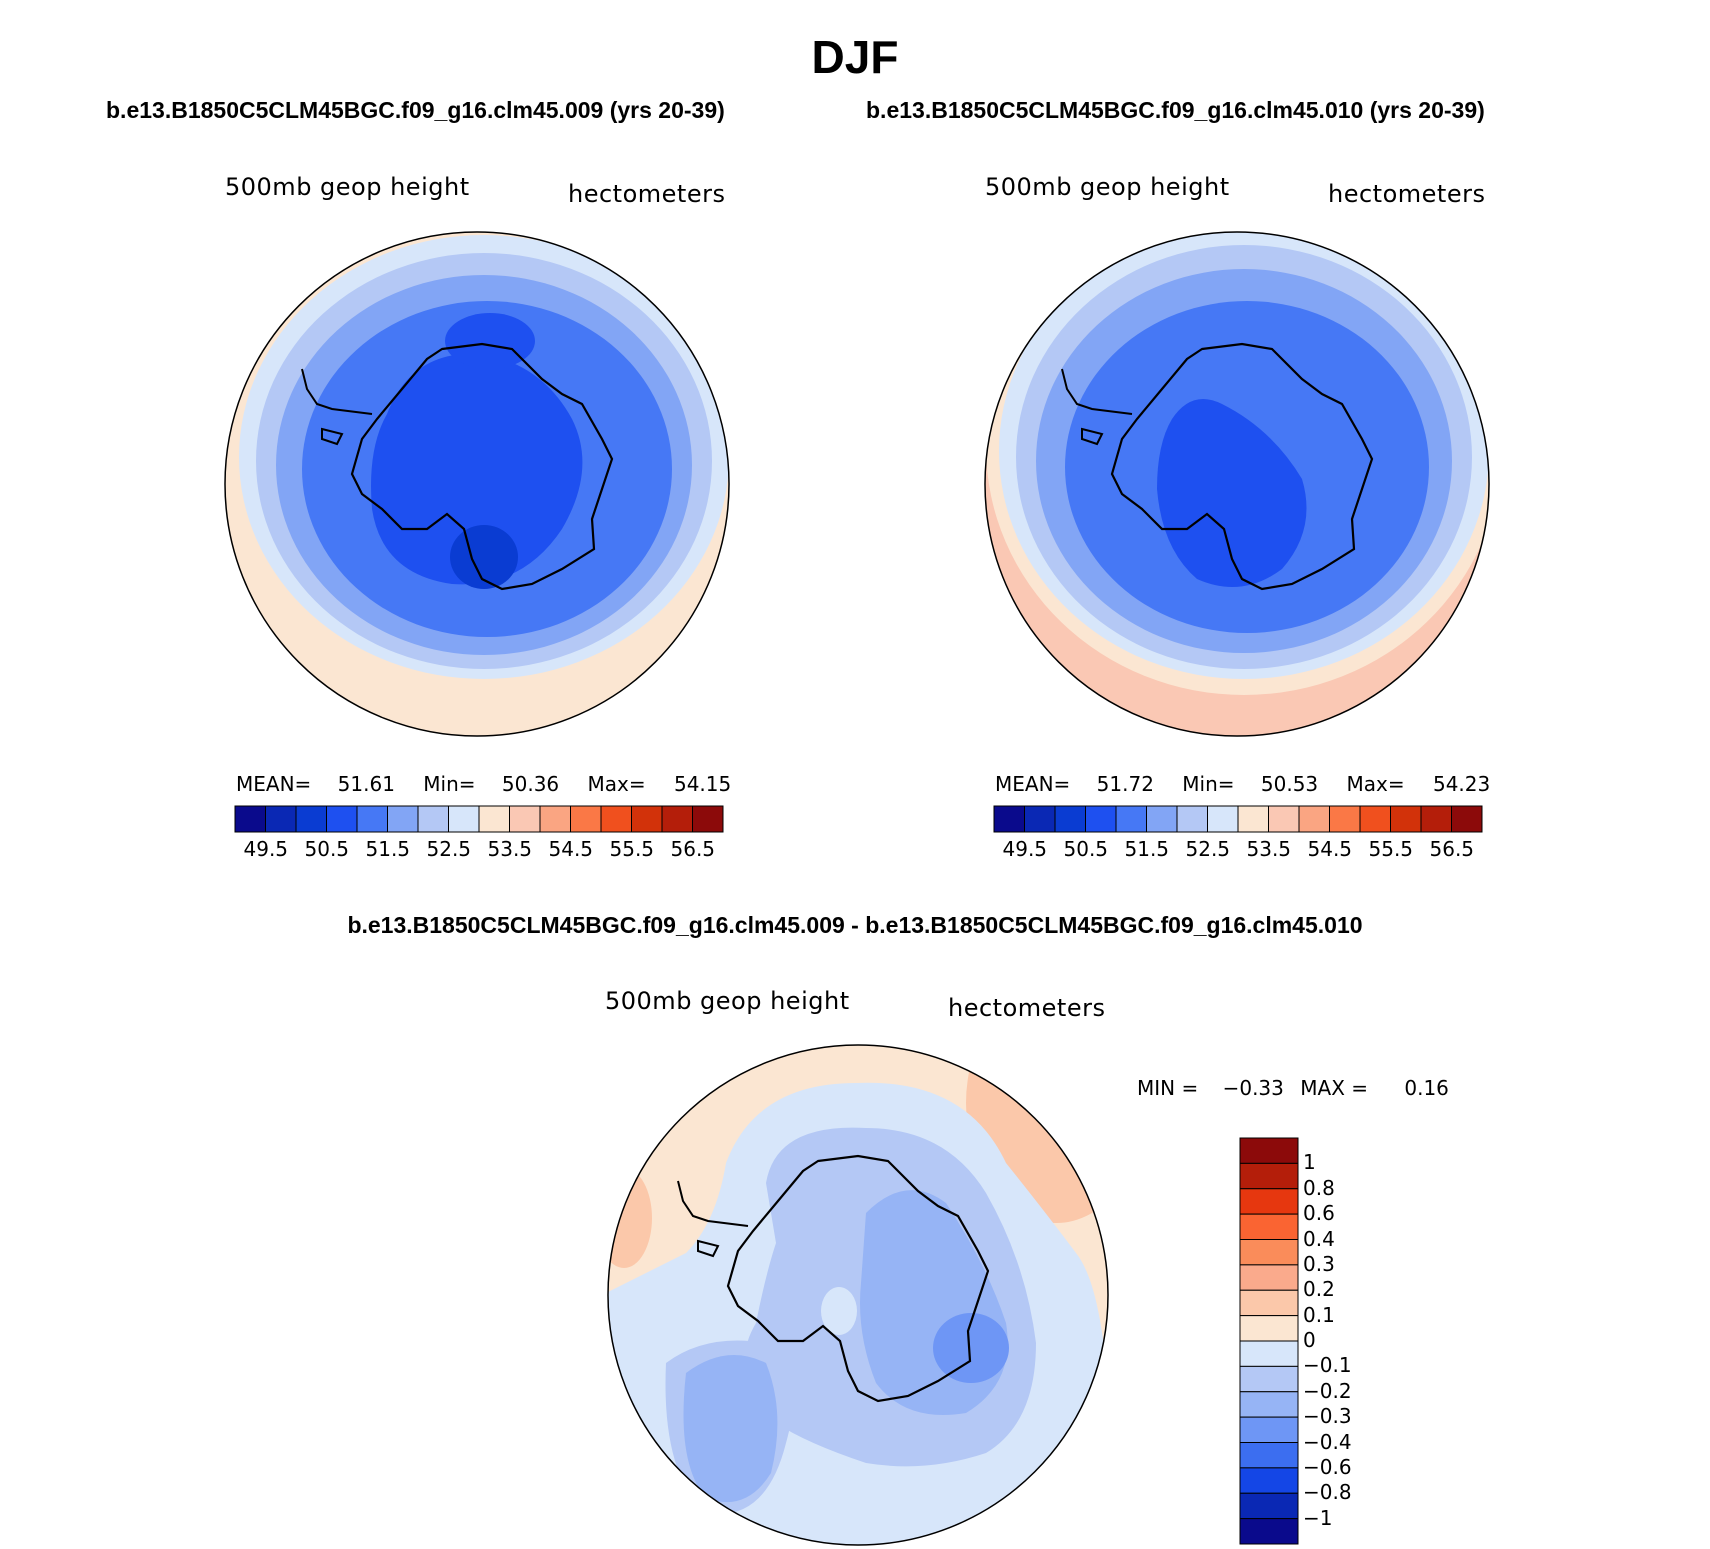 The height and width of the screenshot is (1549, 1710). I want to click on colorbar-difference-tick-label: −0.4, so click(1327, 1441).